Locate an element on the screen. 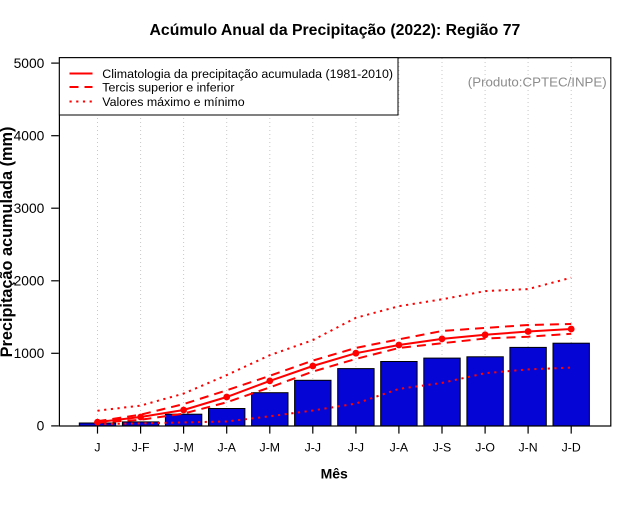 The height and width of the screenshot is (505, 640). svg-text: 3000 is located at coordinates (29, 208).